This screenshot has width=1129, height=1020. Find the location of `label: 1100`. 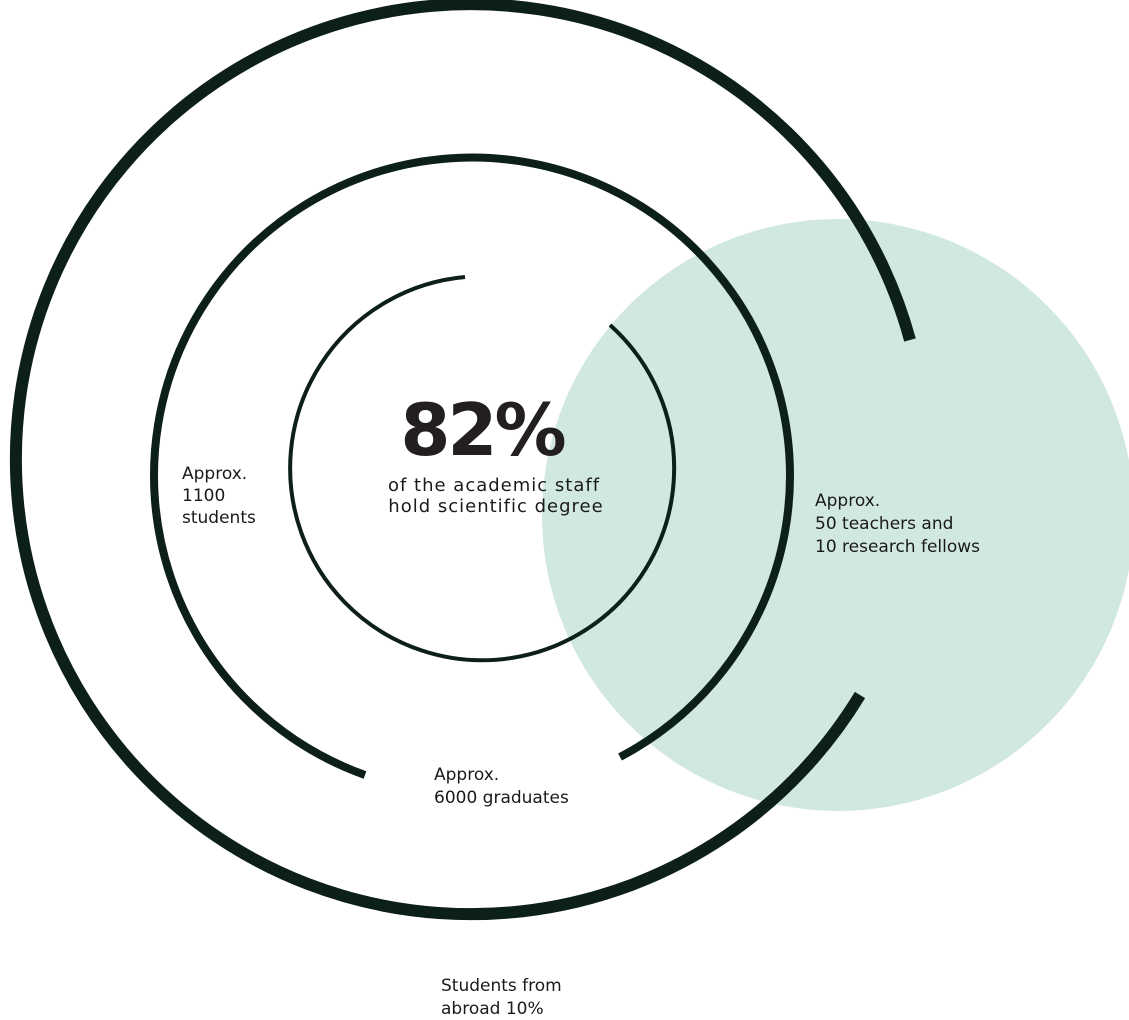

label: 1100 is located at coordinates (203, 496).